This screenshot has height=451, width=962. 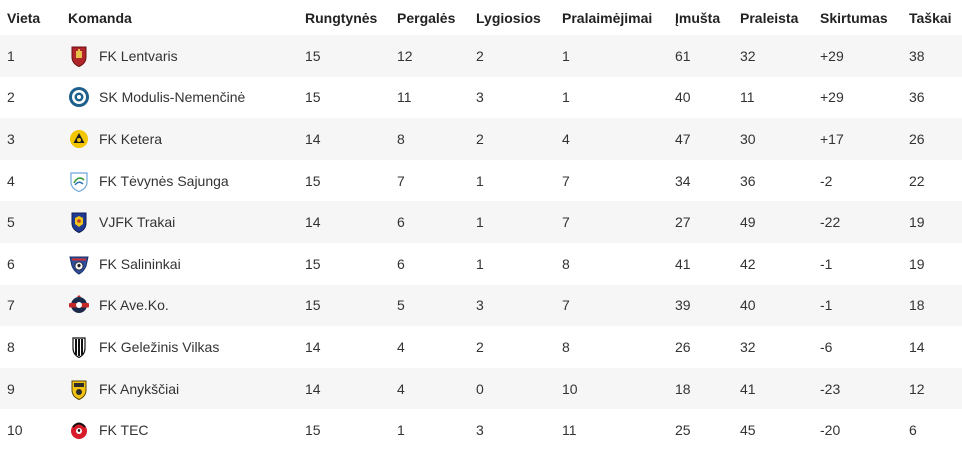 I want to click on won-cell: 5, so click(x=429, y=305).